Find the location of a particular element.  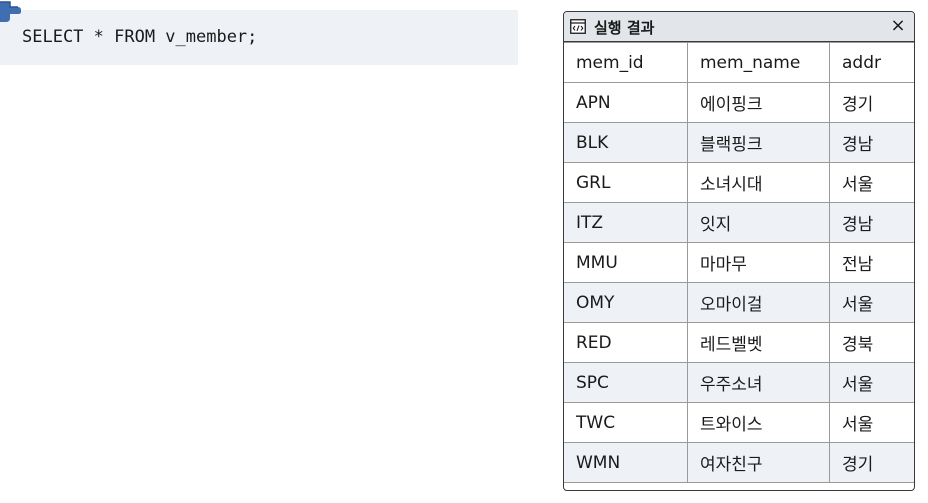

table-row: ITZ 잇지 경남 is located at coordinates (739, 222).